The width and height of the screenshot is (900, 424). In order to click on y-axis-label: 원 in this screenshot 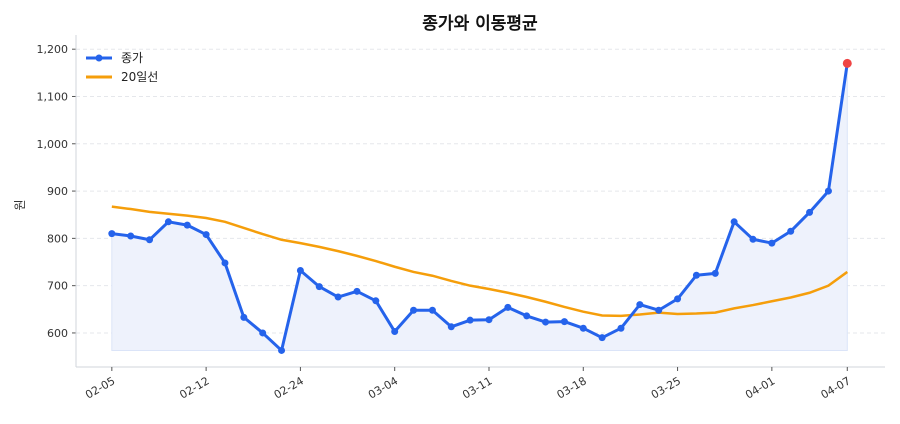, I will do `click(20, 204)`.